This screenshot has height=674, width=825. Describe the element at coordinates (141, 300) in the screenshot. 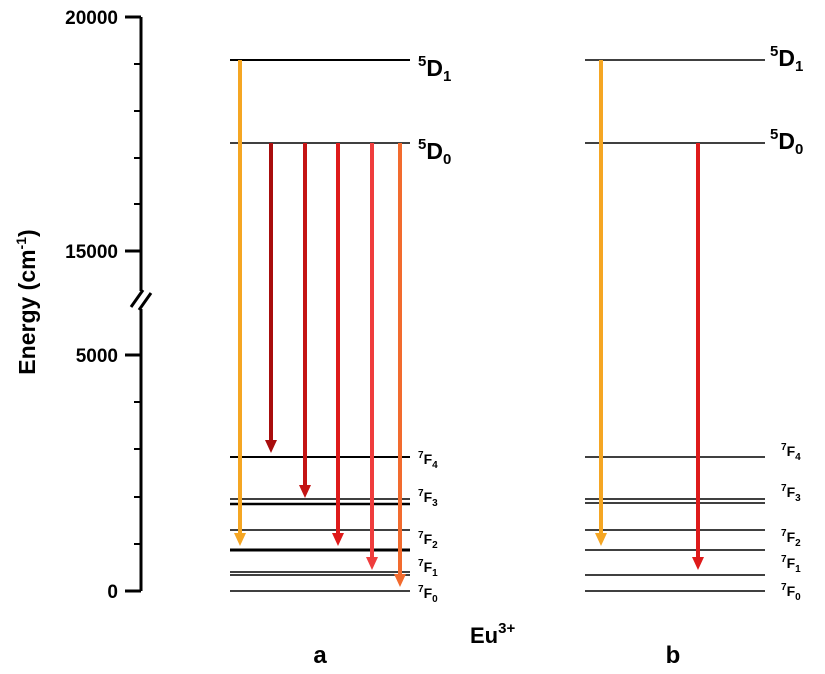

I see `axis-break` at that location.